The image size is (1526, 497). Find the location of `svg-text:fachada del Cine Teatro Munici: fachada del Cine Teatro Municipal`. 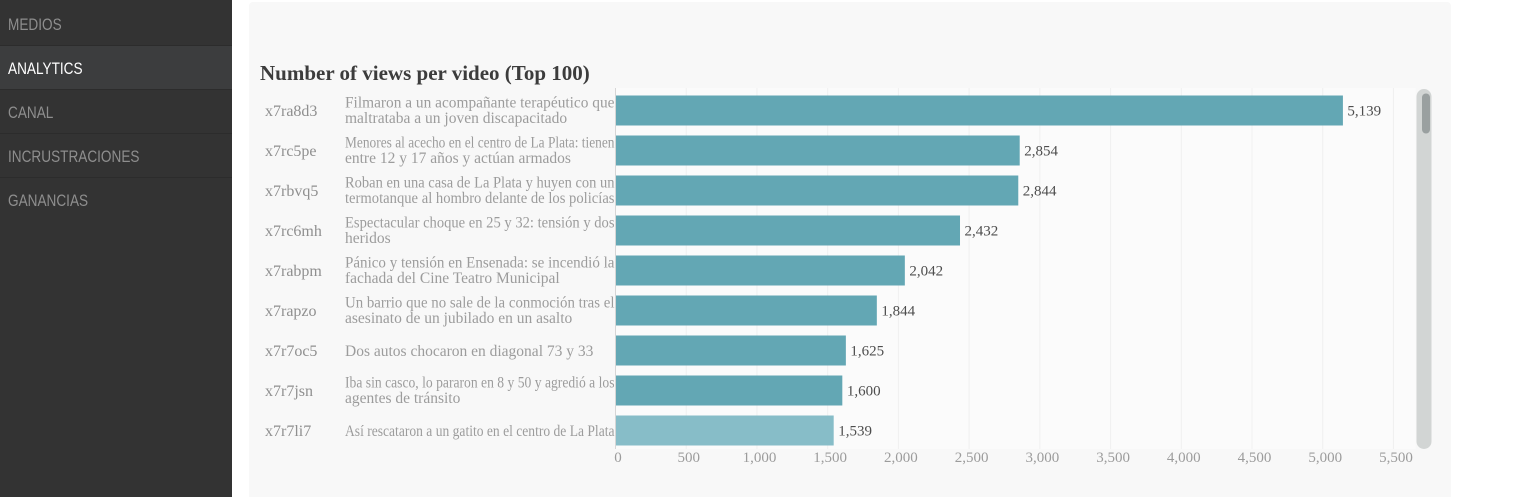

svg-text:fachada del Cine Teatro Munici: fachada del Cine Teatro Municipal is located at coordinates (452, 278).